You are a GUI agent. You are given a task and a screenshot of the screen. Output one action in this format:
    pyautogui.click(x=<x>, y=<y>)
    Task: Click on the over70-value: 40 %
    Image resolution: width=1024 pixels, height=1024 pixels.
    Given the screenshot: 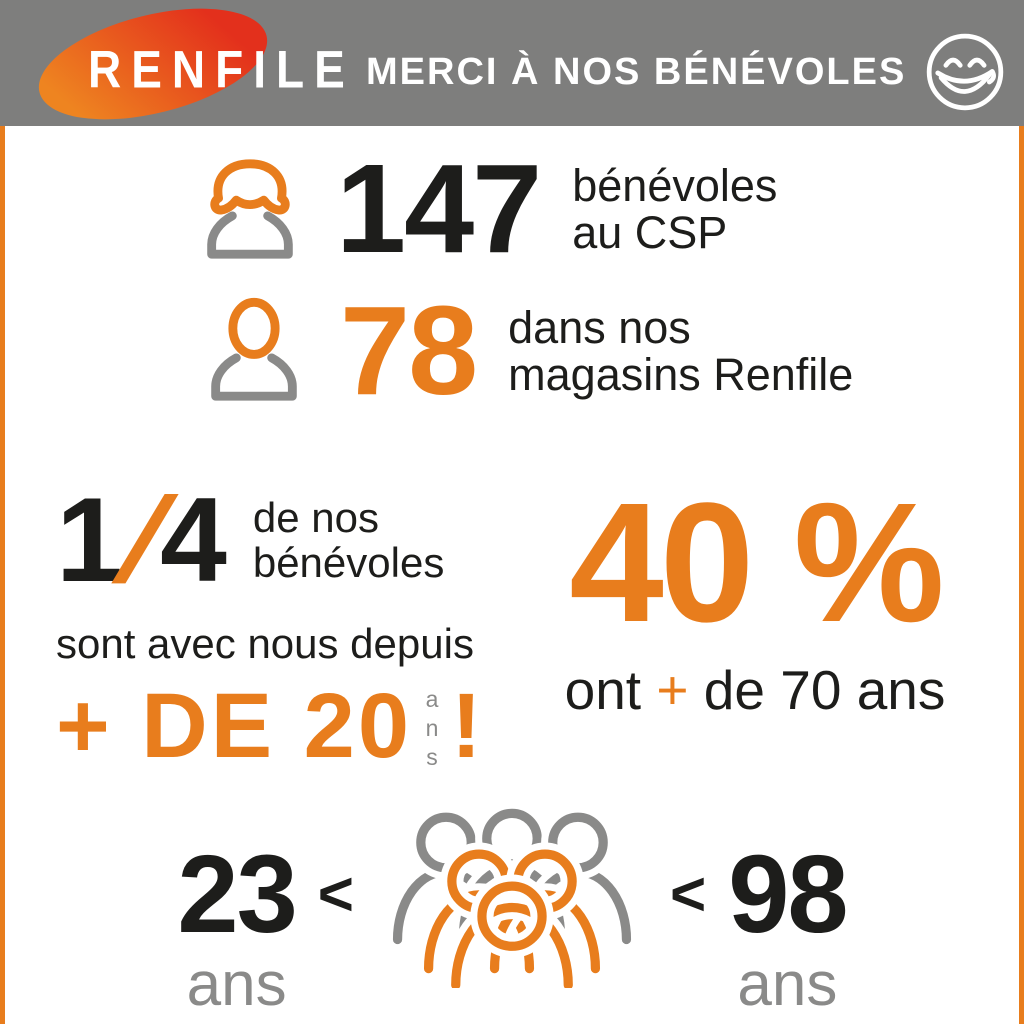 What is the action you would take?
    pyautogui.click(x=756, y=563)
    